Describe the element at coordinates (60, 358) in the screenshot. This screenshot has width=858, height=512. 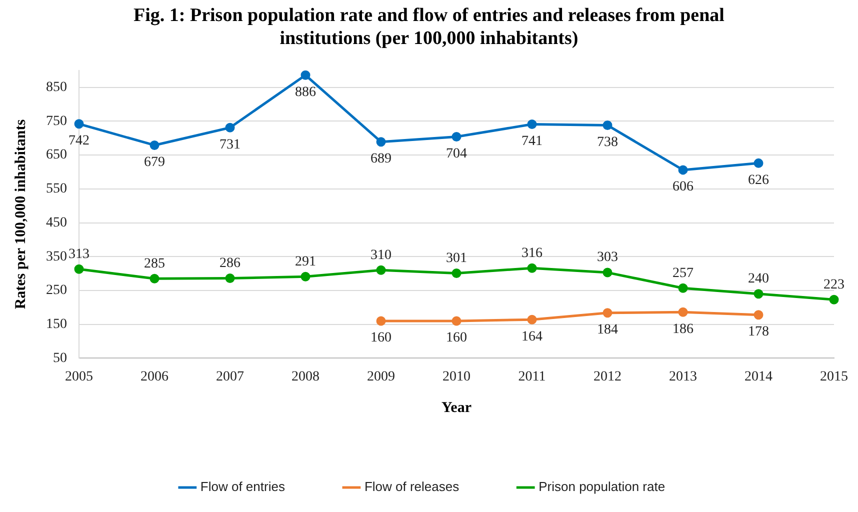
I see `y-tick-label: 50` at that location.